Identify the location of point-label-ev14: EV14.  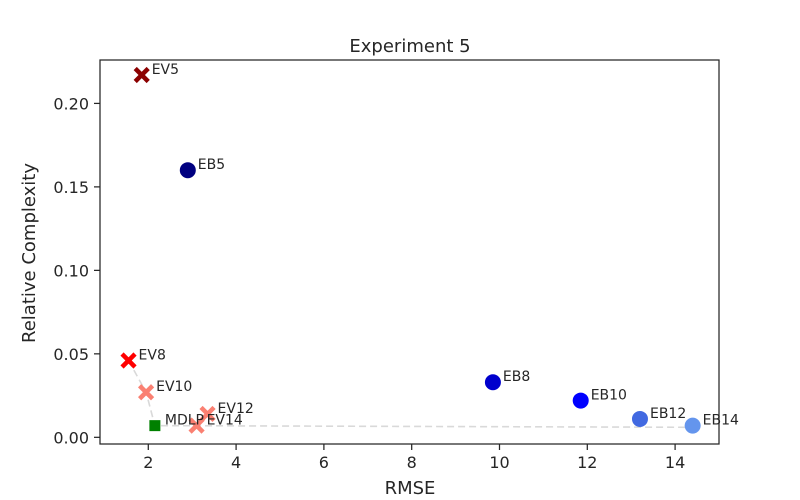
(225, 421).